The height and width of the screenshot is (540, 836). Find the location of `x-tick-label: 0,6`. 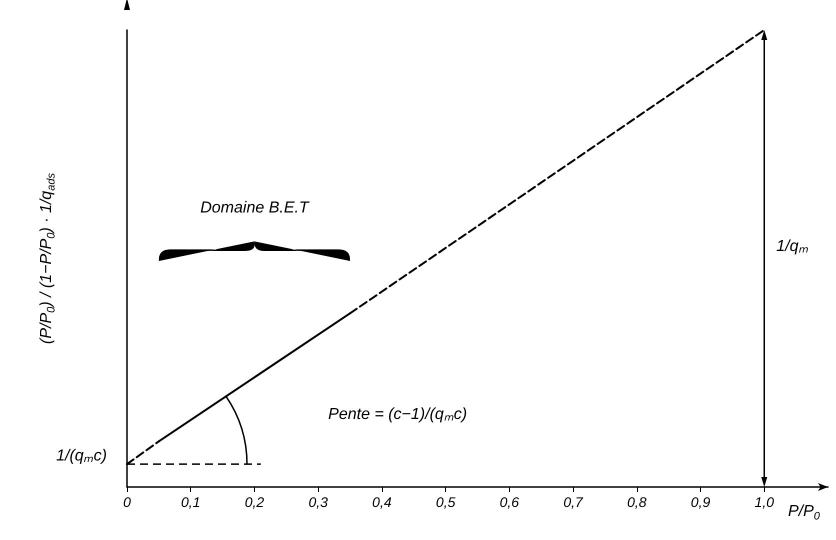

x-tick-label: 0,6 is located at coordinates (510, 502).